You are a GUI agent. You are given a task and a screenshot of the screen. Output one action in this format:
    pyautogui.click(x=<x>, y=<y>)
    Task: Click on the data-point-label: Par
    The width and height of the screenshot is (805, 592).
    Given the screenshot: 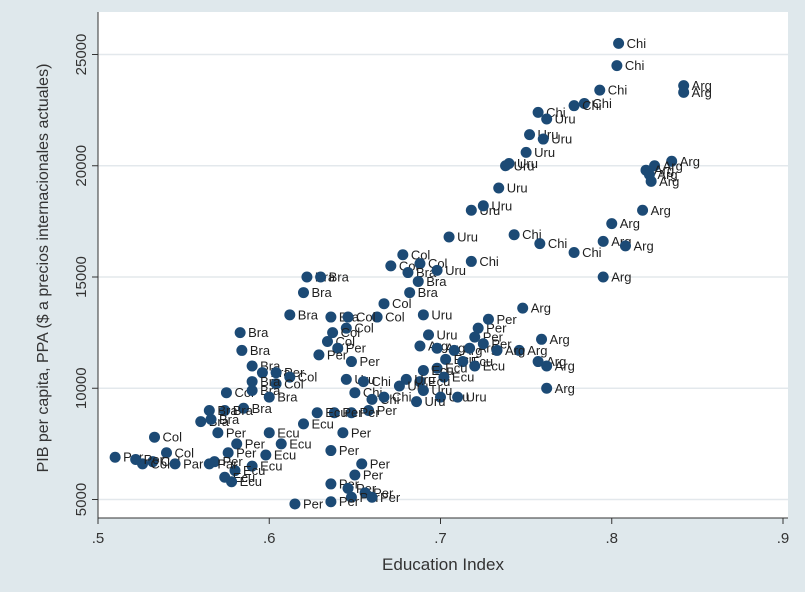 What is the action you would take?
    pyautogui.click(x=227, y=463)
    